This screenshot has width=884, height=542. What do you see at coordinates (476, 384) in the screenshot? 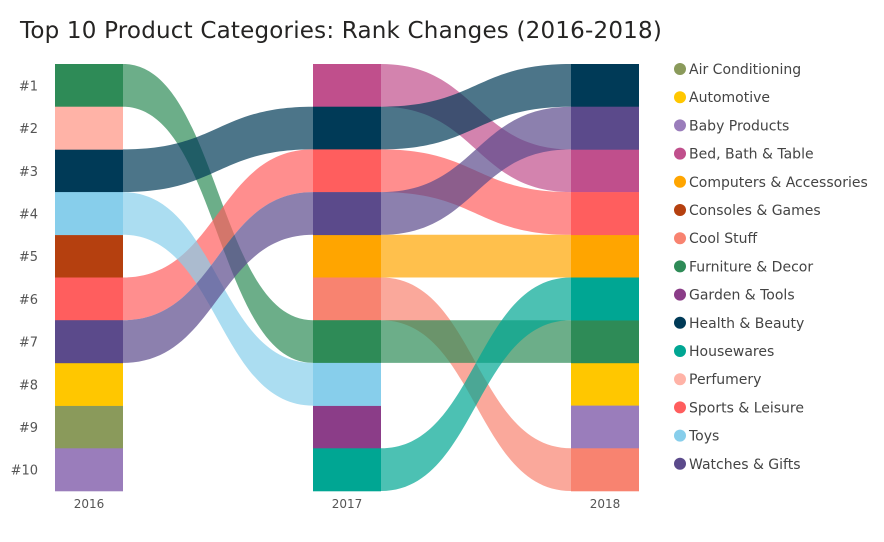
I see `ribbon-housewares-2017-2018` at bounding box center [476, 384].